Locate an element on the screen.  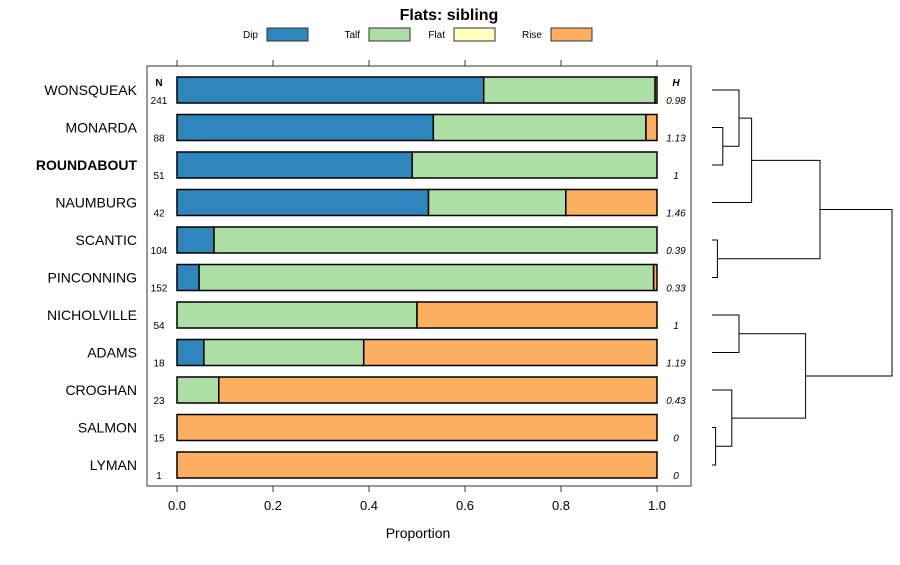
dendrogram is located at coordinates (802, 277).